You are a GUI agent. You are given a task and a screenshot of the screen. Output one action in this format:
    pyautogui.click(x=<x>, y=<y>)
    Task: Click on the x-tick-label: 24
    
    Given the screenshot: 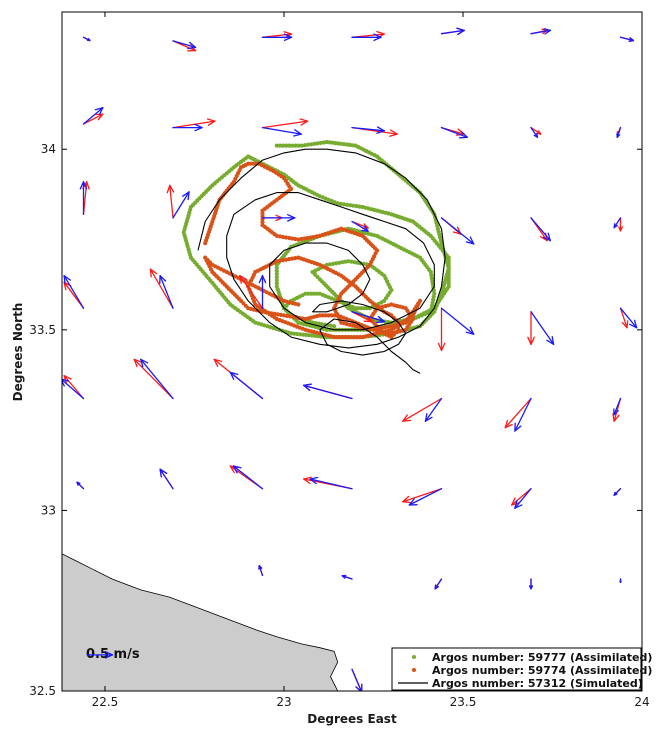 What is the action you would take?
    pyautogui.click(x=641, y=702)
    